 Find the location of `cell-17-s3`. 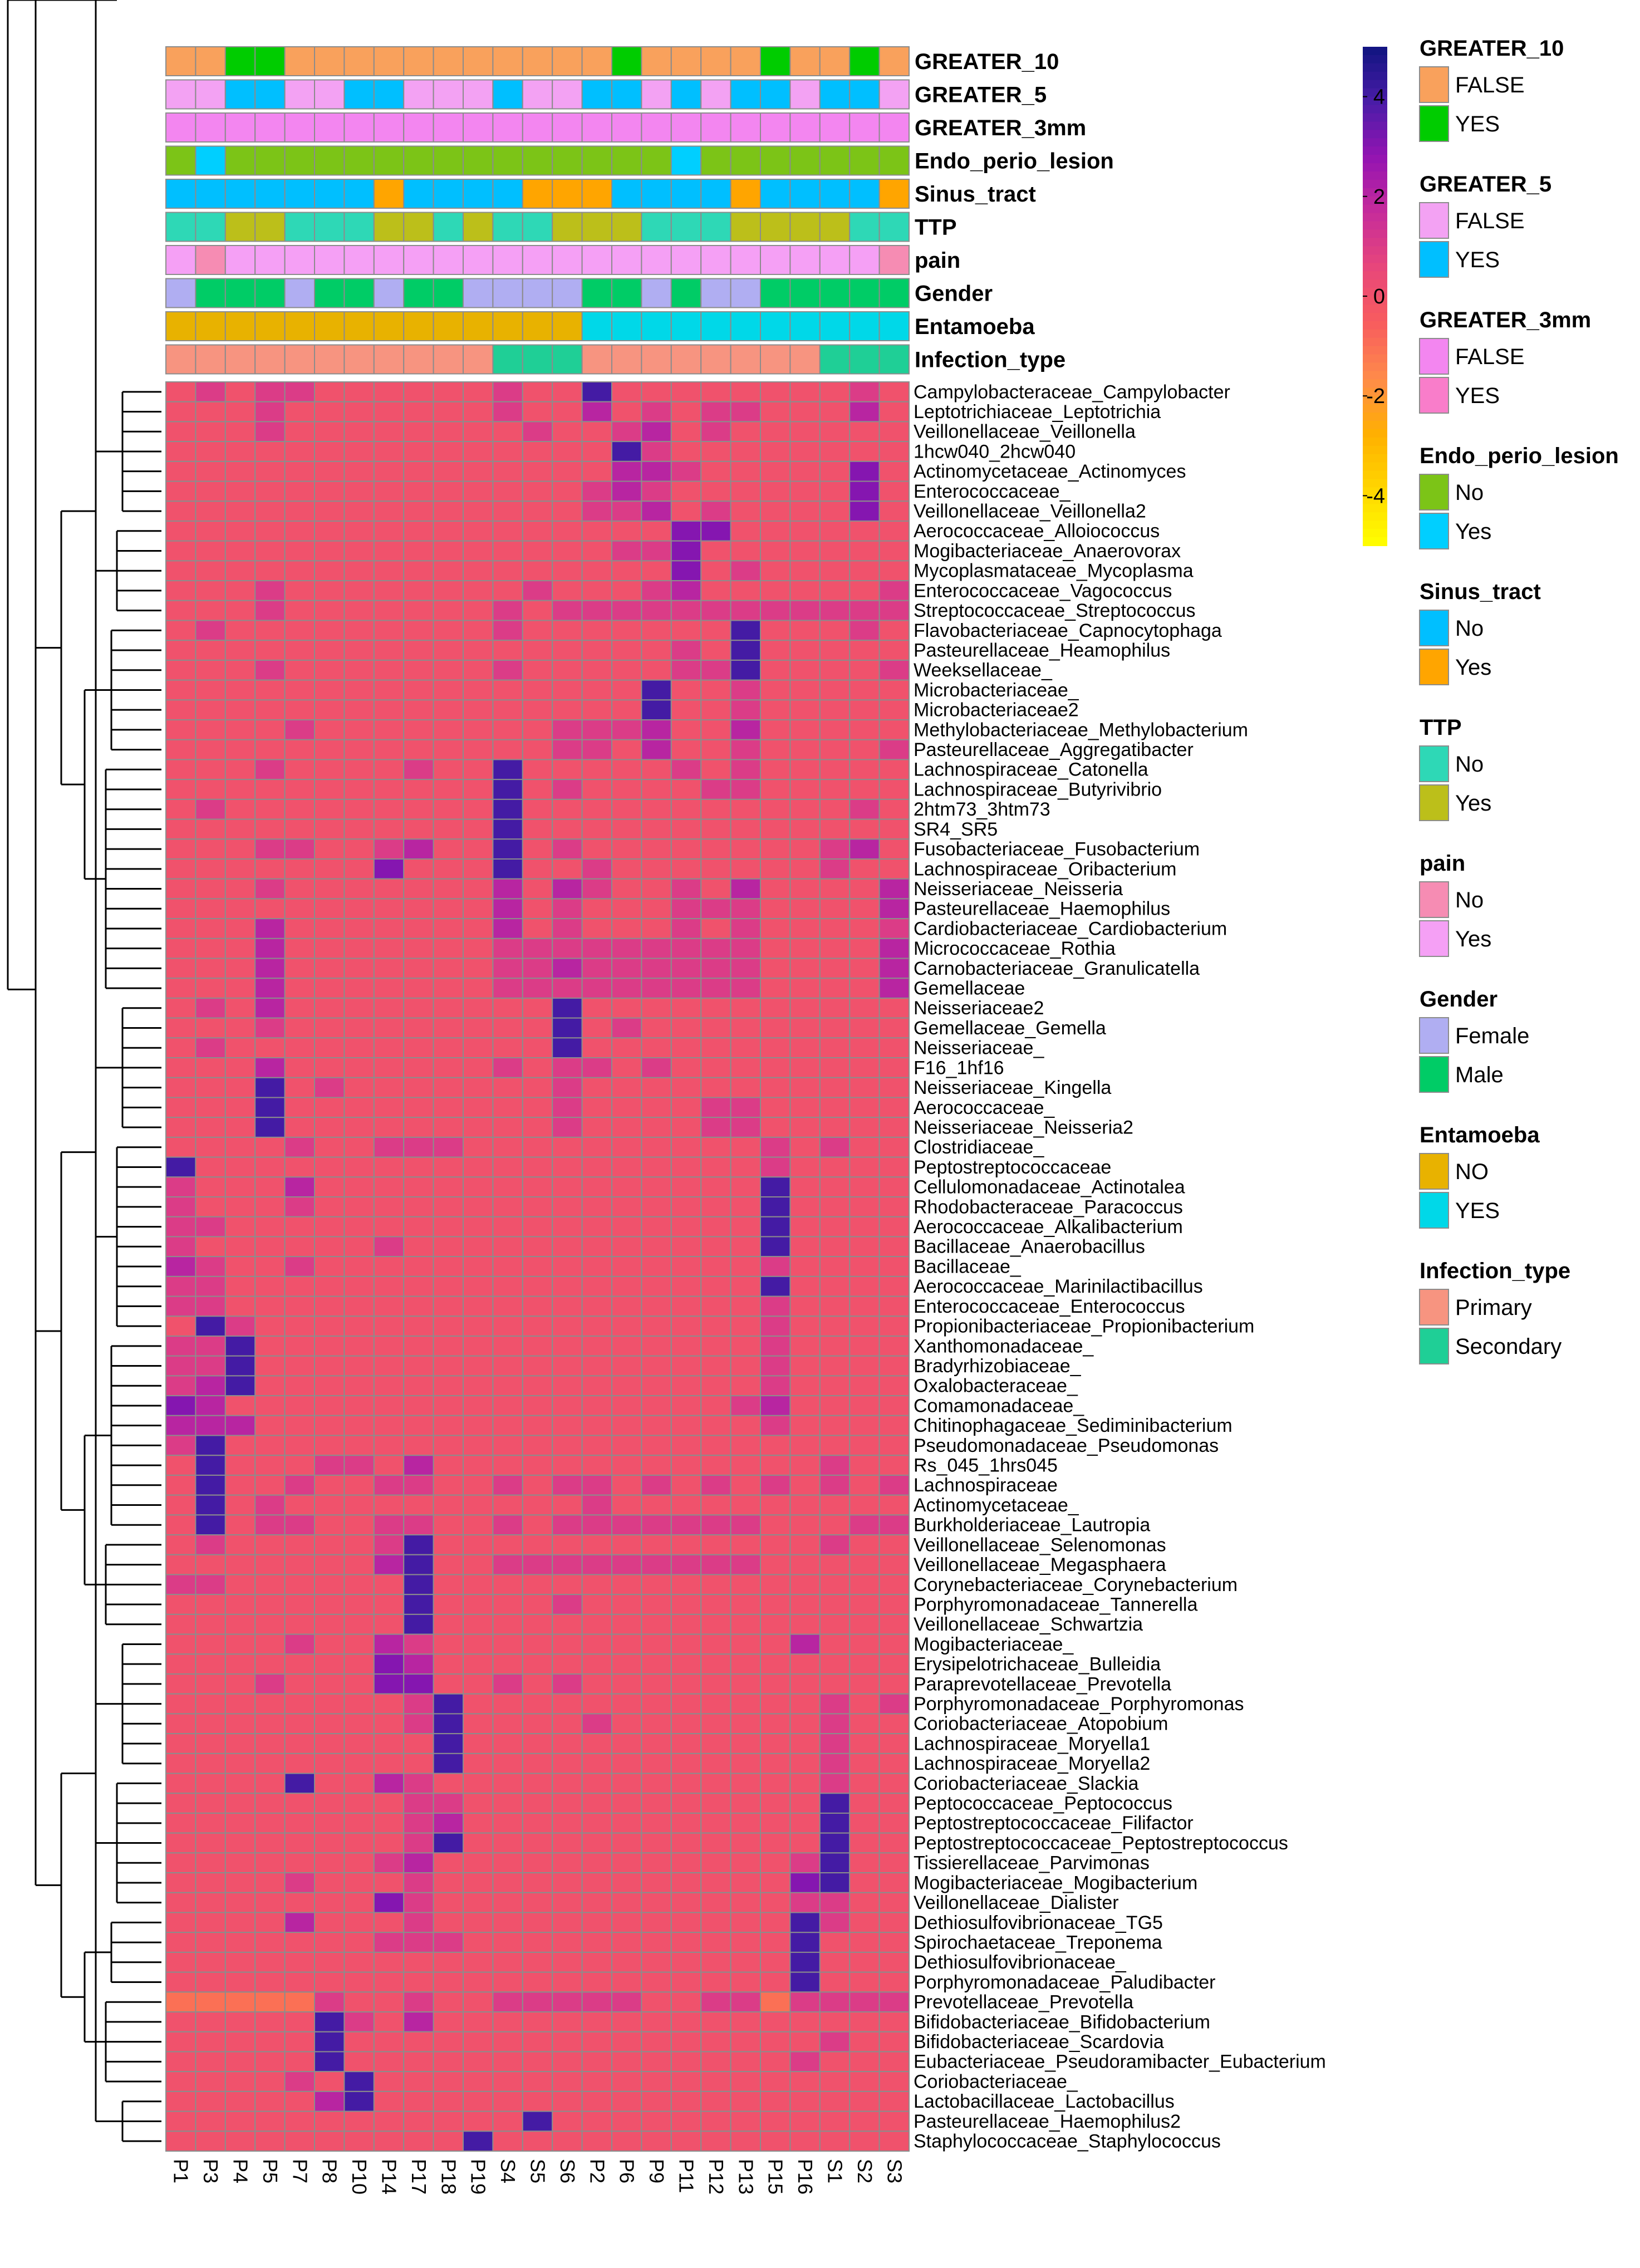

cell-17-s3 is located at coordinates (894, 729).